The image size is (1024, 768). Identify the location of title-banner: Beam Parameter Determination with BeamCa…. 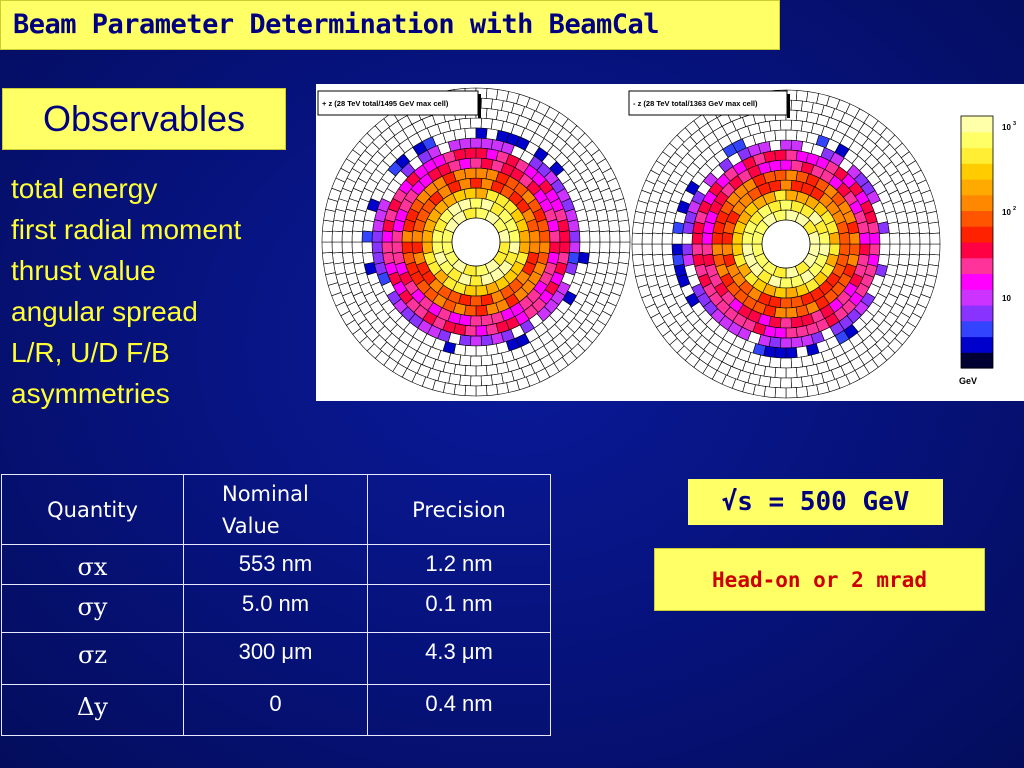
(390, 25).